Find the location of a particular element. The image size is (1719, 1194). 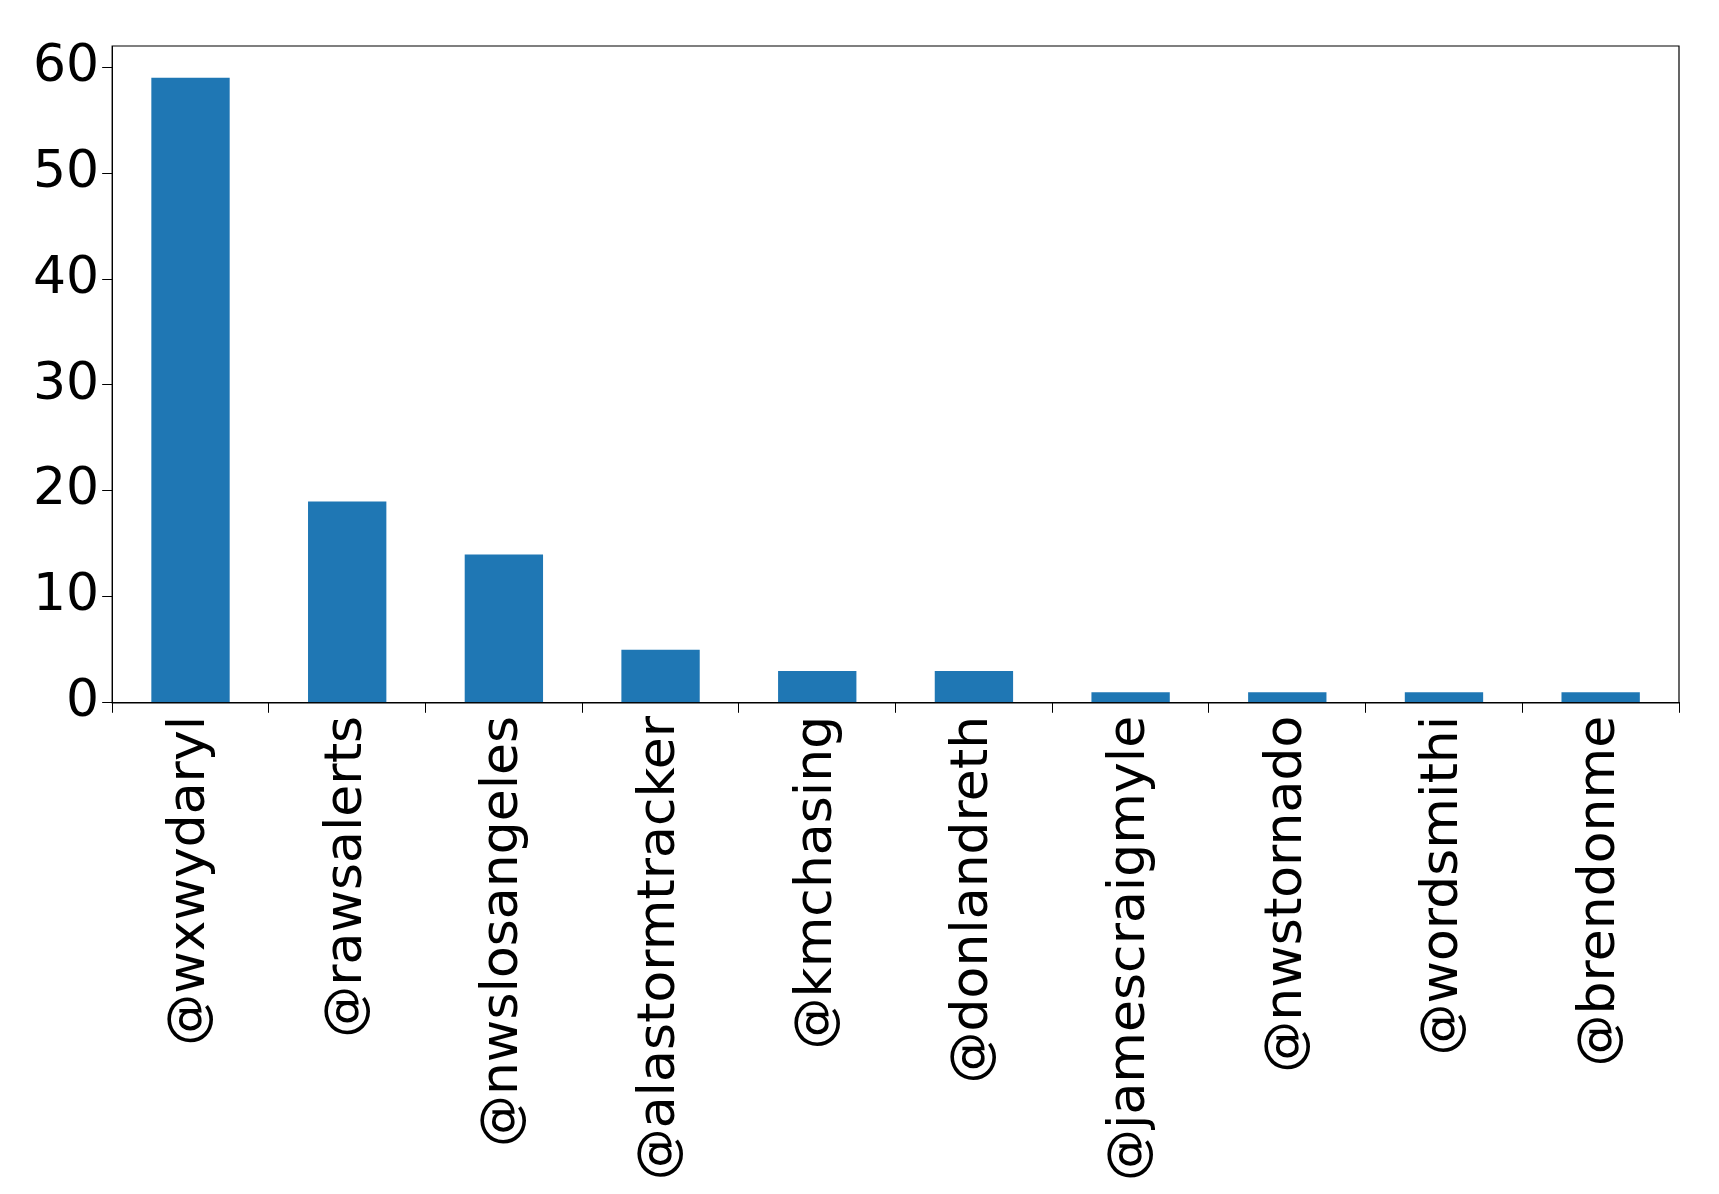

y-tick-label: 50 is located at coordinates (66, 168).